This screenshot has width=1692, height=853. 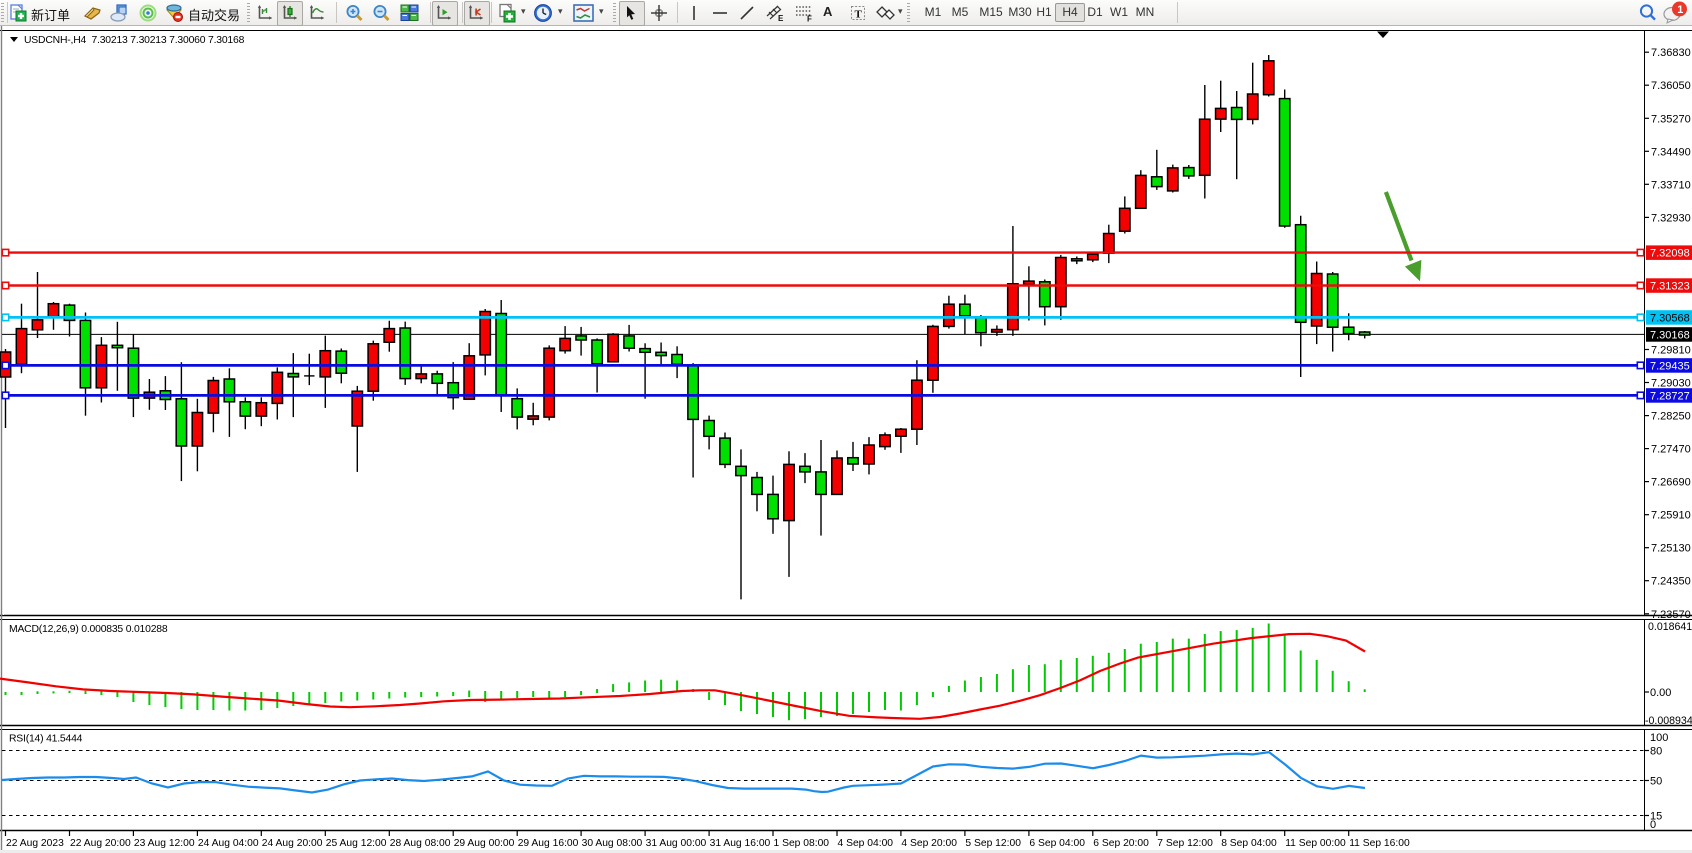 I want to click on svg-text: 5 Sep 12:00, so click(x=993, y=843).